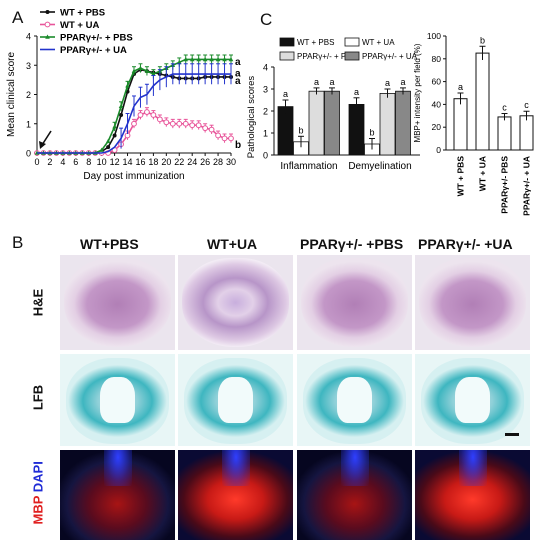 The height and width of the screenshot is (548, 555). What do you see at coordinates (437, 127) in the screenshot?
I see `y-tick-label: 20` at bounding box center [437, 127].